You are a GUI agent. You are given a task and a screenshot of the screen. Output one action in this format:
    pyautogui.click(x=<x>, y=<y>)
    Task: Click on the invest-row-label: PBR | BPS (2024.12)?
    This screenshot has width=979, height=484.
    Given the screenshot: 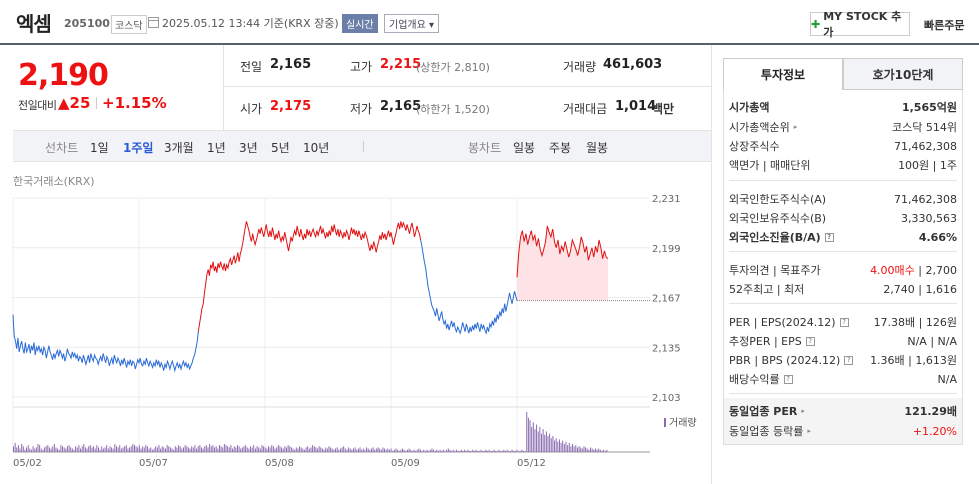 What is the action you would take?
    pyautogui.click(x=791, y=360)
    